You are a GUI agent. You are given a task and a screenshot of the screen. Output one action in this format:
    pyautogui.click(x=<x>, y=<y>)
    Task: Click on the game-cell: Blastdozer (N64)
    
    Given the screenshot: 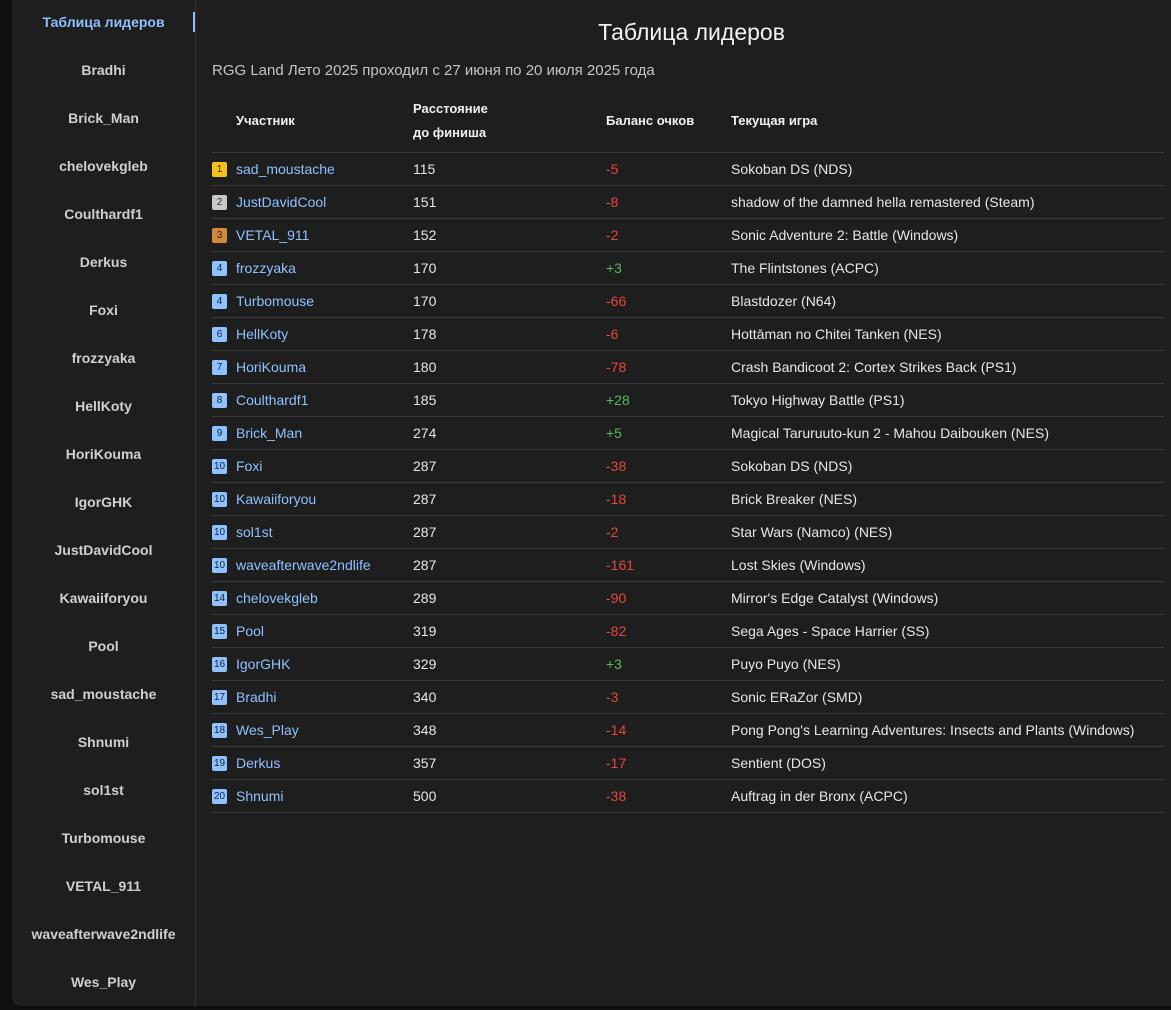 What is the action you would take?
    pyautogui.click(x=947, y=301)
    